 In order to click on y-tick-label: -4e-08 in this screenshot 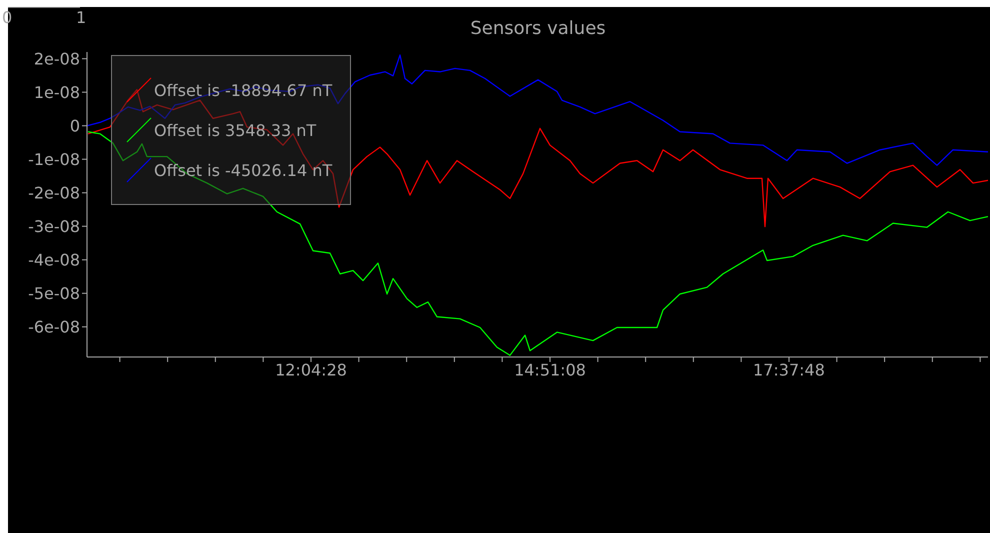, I will do `click(54, 260)`.